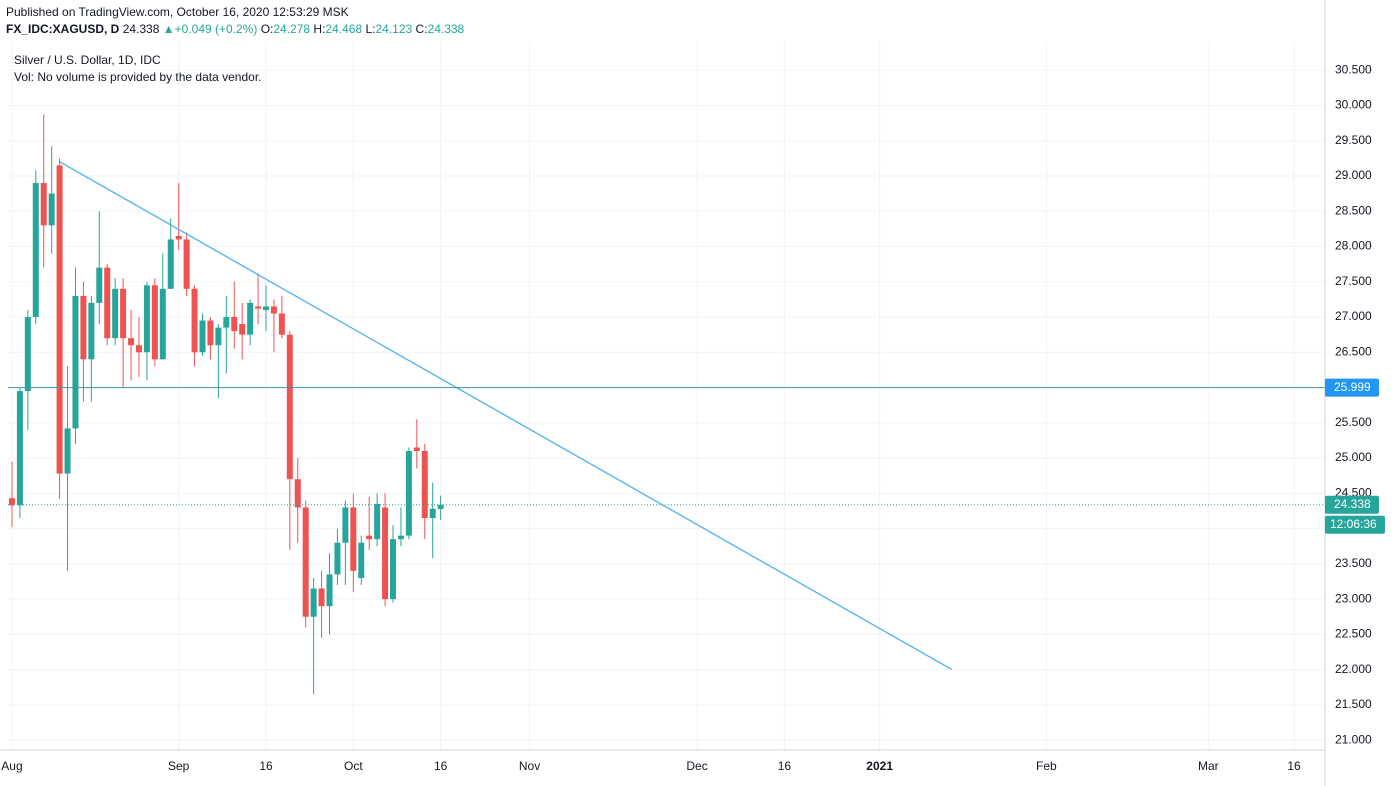  What do you see at coordinates (1353, 739) in the screenshot?
I see `y-tick-label: 21.000` at bounding box center [1353, 739].